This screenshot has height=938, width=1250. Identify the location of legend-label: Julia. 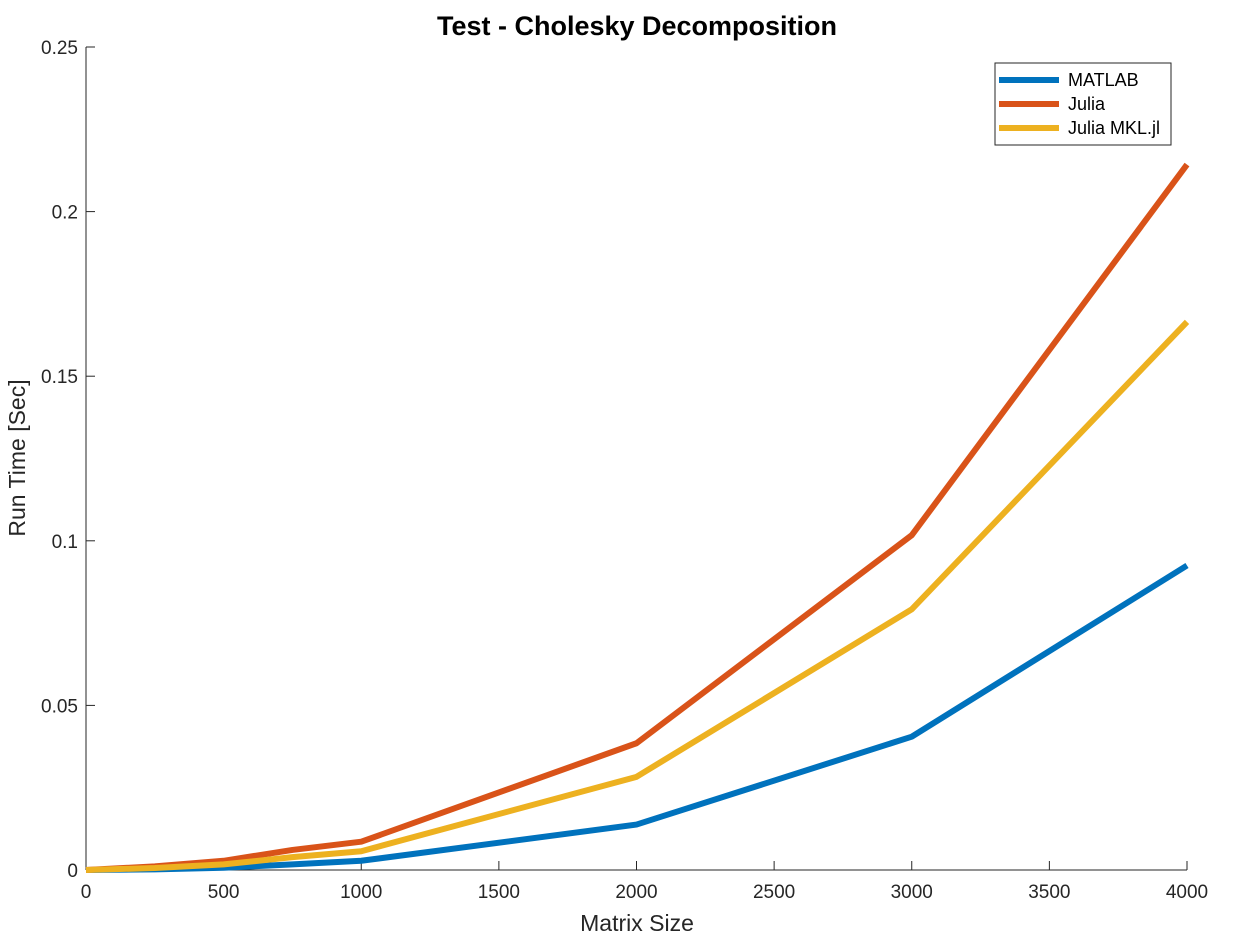
(1087, 104).